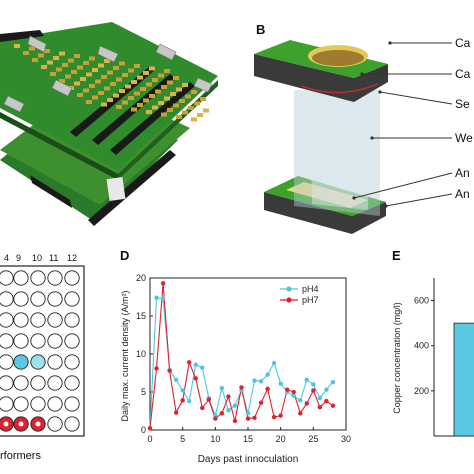 The image size is (474, 474). Describe the element at coordinates (321, 78) in the screenshot. I see `cathode-block` at that location.